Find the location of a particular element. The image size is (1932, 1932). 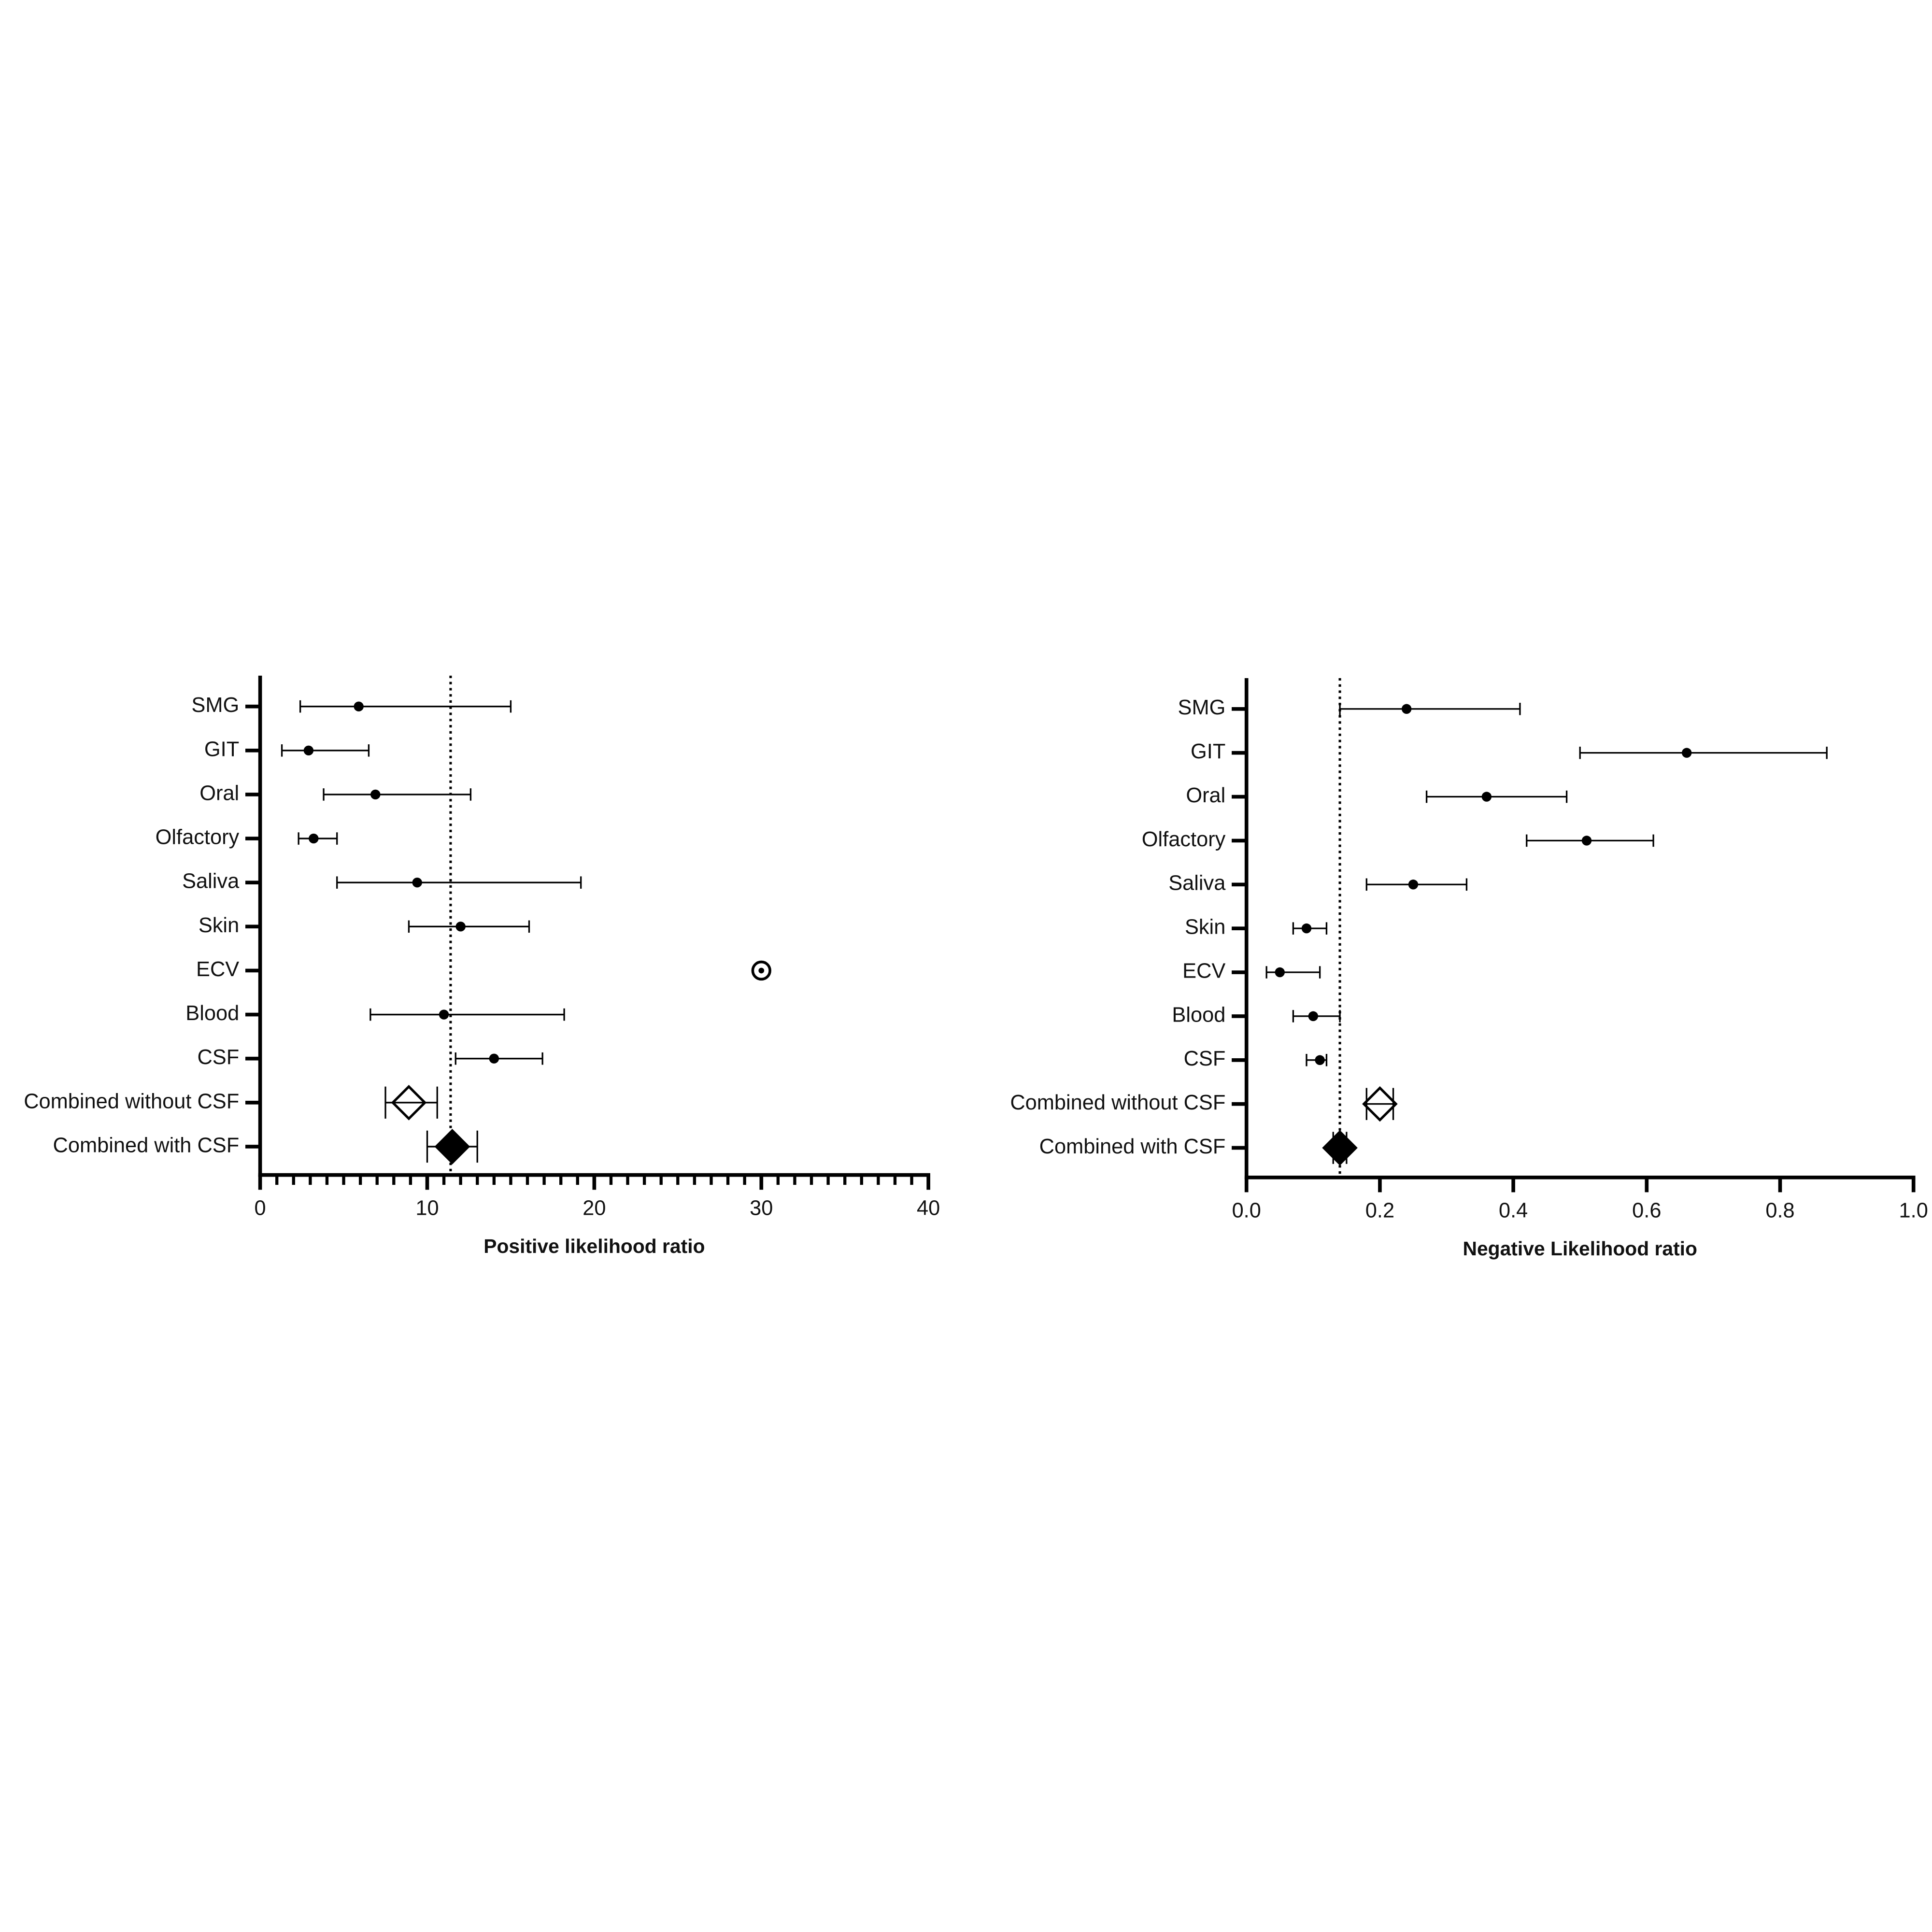

x-tick-label: 20 is located at coordinates (594, 1208).